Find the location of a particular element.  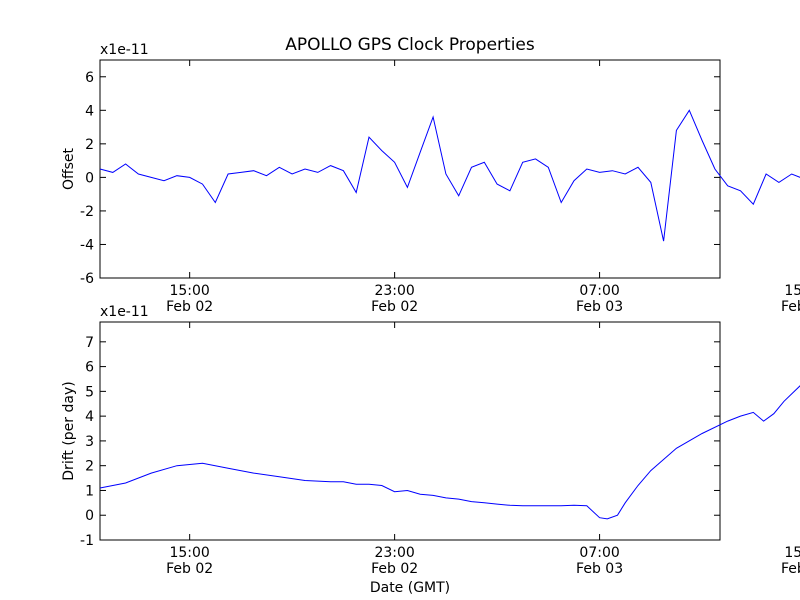

drift-y-axis-label: Drift (per day) is located at coordinates (69, 430).